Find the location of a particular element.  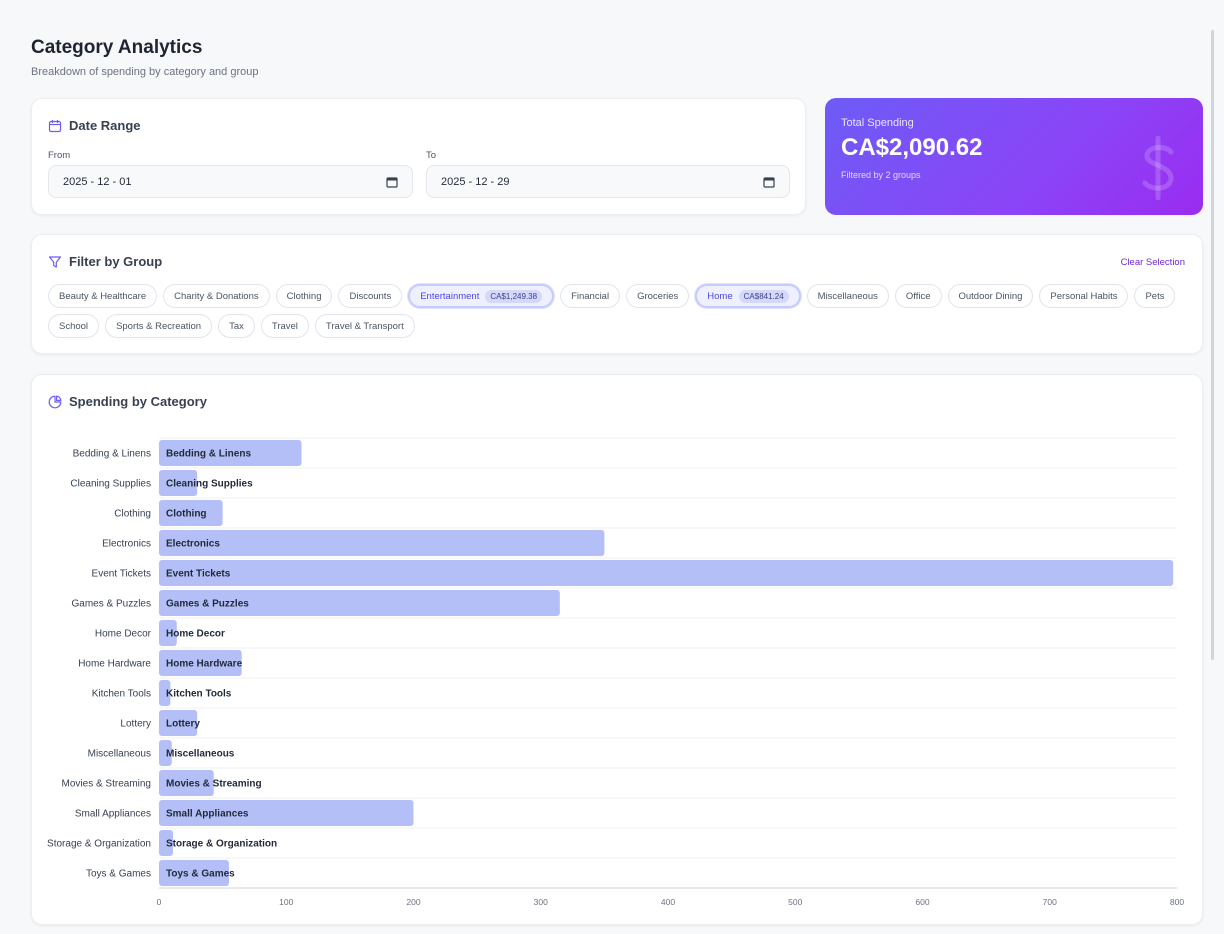

group-chip: Miscellaneous is located at coordinates (847, 296).